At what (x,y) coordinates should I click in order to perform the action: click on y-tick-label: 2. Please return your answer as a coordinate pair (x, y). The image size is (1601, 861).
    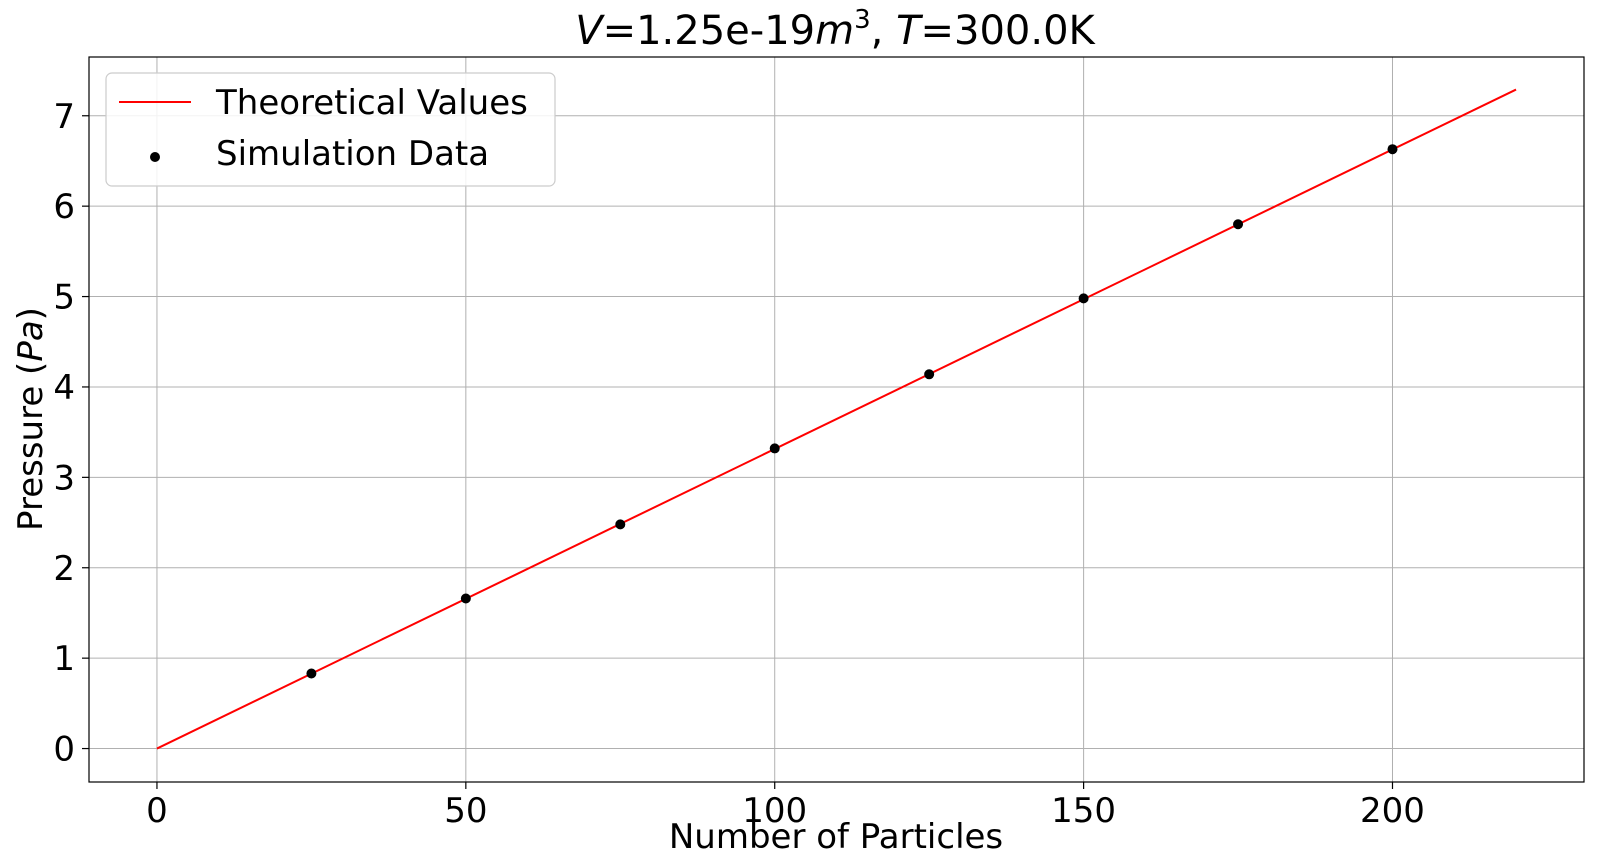
    Looking at the image, I should click on (64, 569).